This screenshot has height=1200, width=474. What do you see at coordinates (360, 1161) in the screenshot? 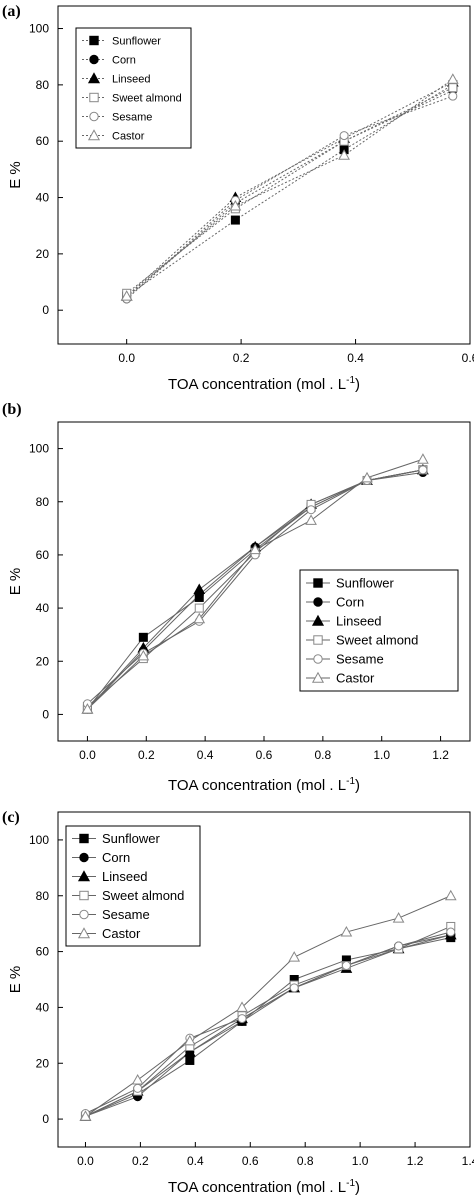
I see `x-tick-label: 1.0` at bounding box center [360, 1161].